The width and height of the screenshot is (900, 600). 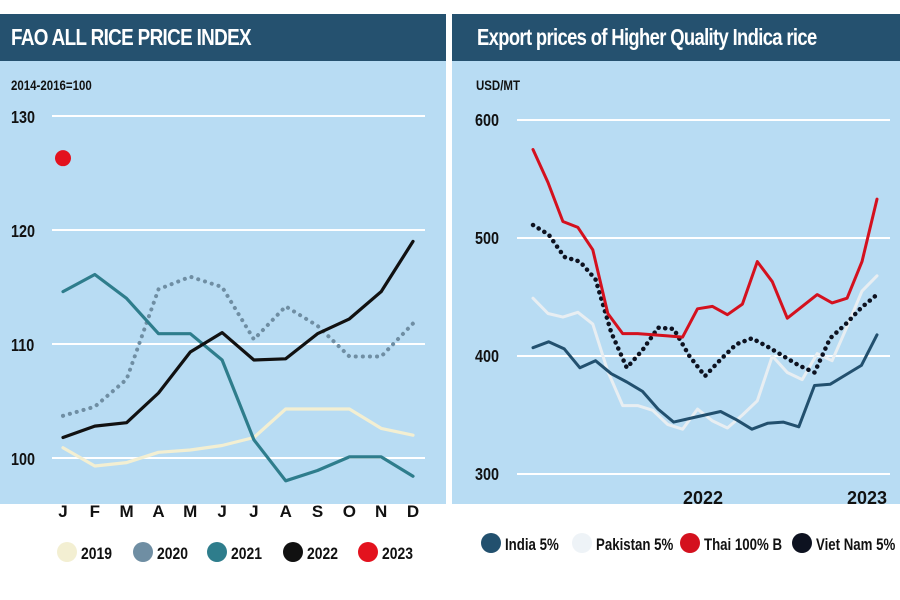 I want to click on series-line-2022, so click(x=238, y=339).